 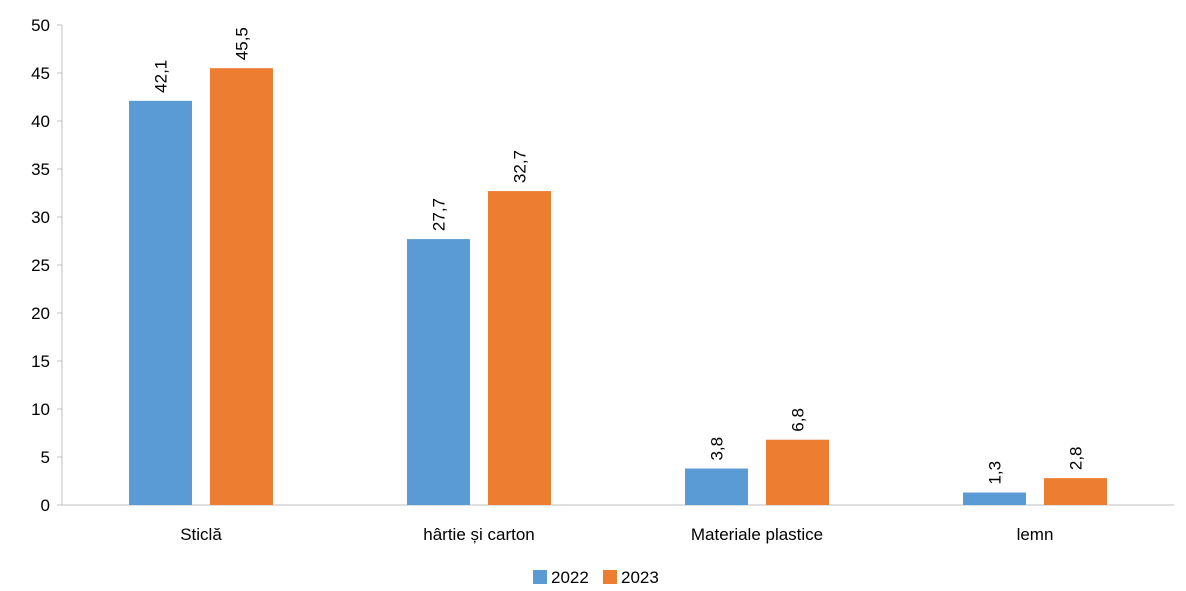 I want to click on x-category-label: Sticlă, so click(x=201, y=534).